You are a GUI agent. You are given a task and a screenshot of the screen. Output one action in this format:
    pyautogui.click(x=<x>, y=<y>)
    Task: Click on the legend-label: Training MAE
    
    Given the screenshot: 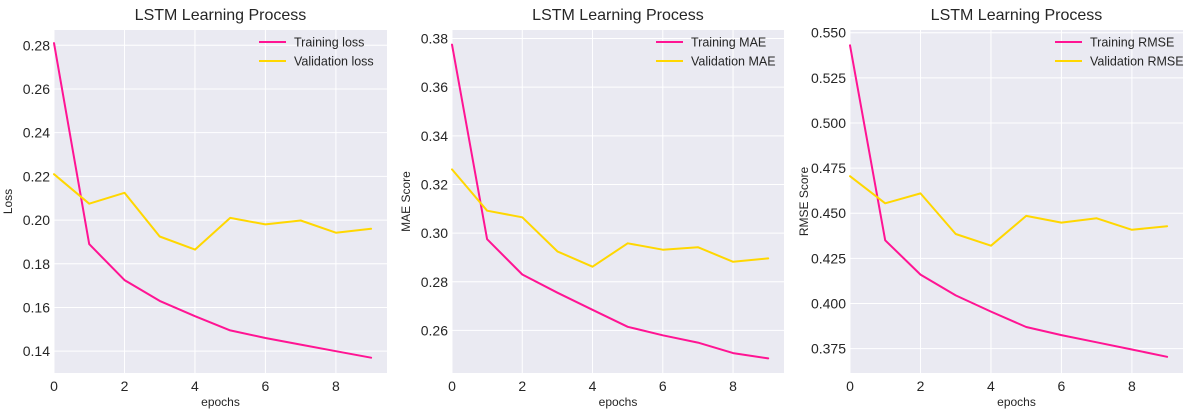 What is the action you would take?
    pyautogui.click(x=728, y=43)
    